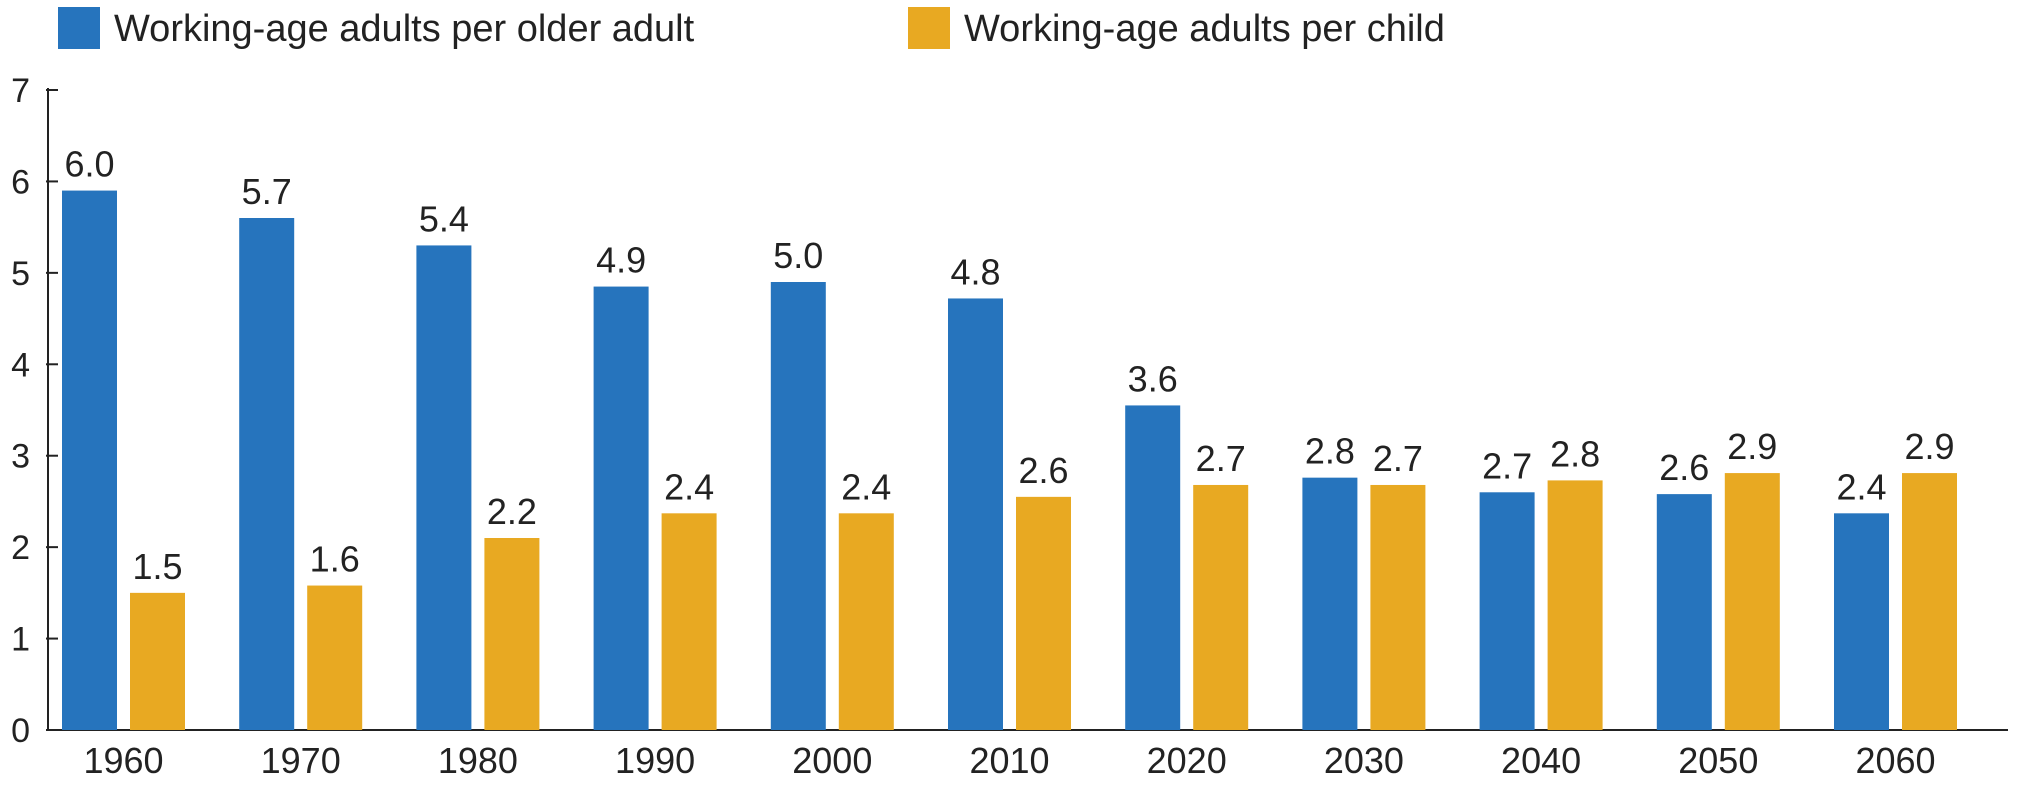 The image size is (2017, 789). Describe the element at coordinates (20, 365) in the screenshot. I see `y-tick-label: 4` at that location.